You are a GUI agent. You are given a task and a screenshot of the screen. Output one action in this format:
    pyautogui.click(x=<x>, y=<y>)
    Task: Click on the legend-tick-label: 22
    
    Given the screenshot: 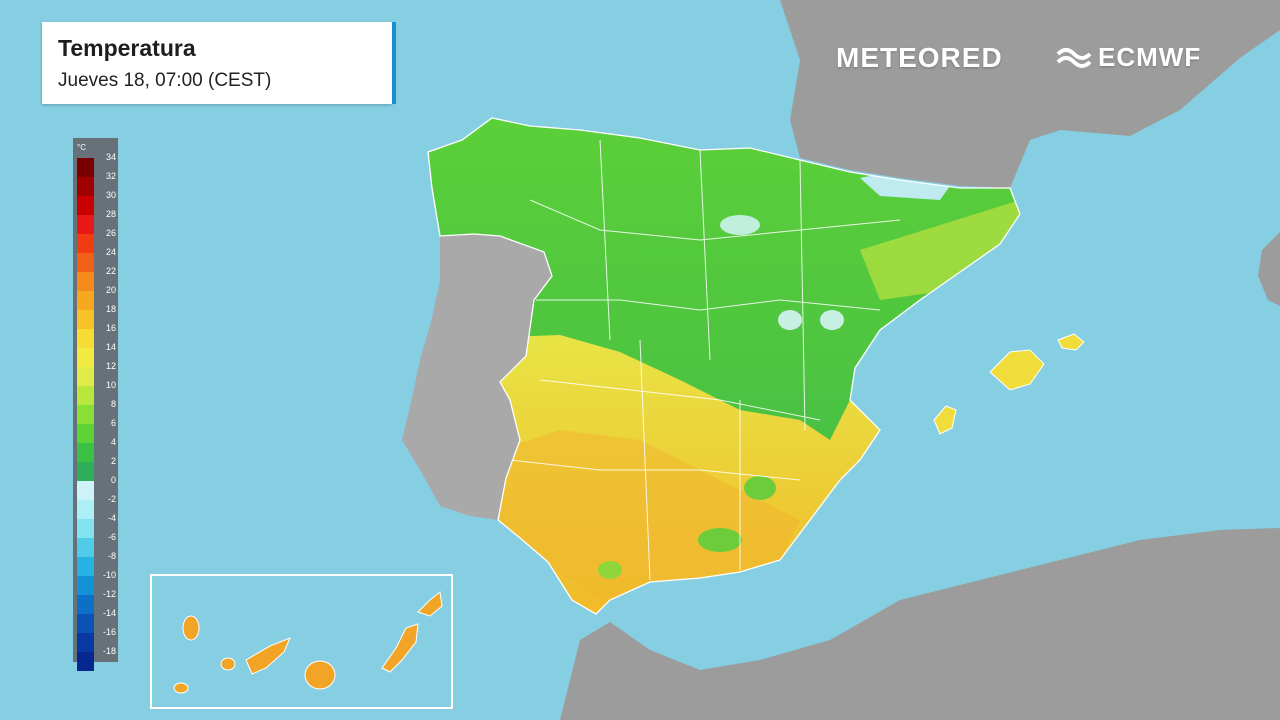 What is the action you would take?
    pyautogui.click(x=110, y=271)
    